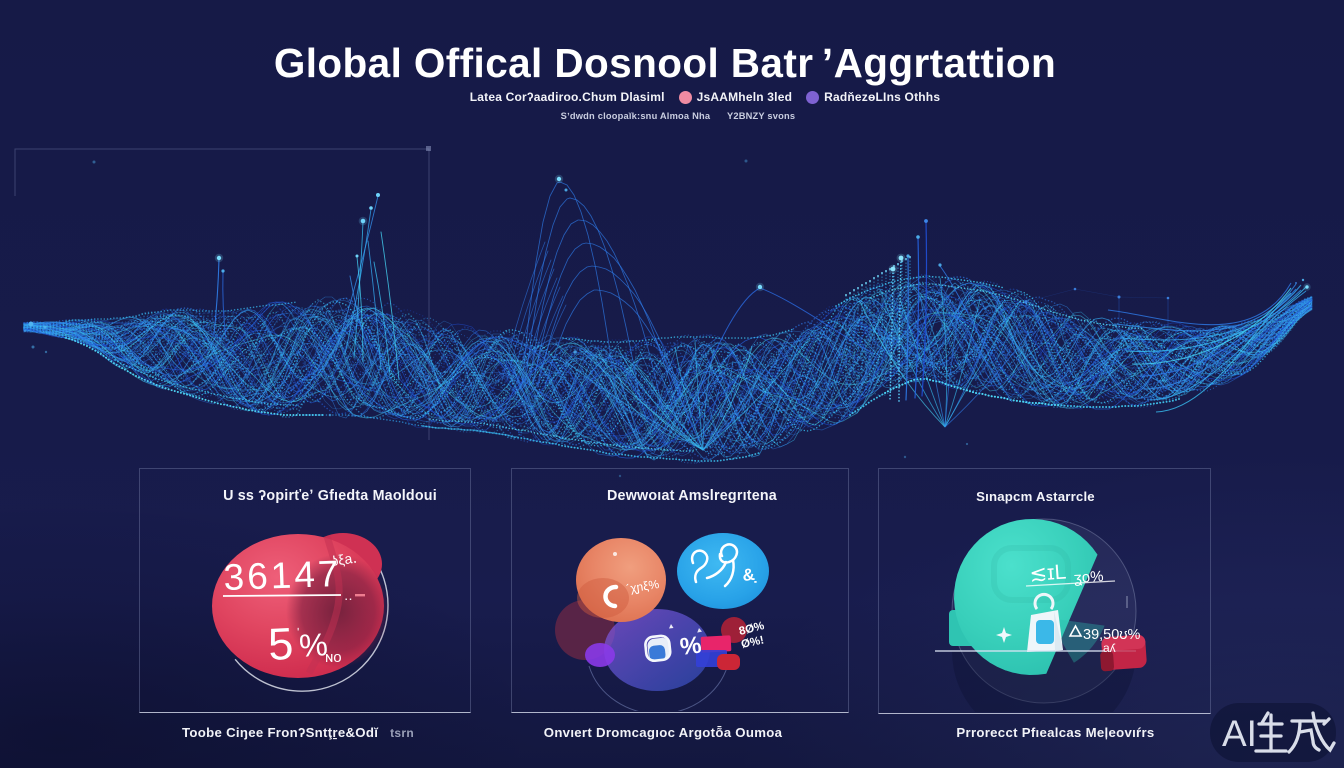 This screenshot has height=768, width=1344. What do you see at coordinates (752, 642) in the screenshot?
I see `svg-text: Ø%!` at bounding box center [752, 642].